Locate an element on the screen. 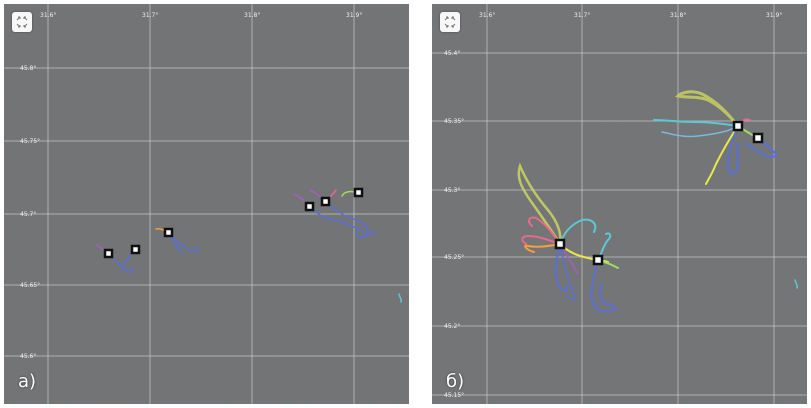 This screenshot has height=408, width=811. lat-tick: 45.6° is located at coordinates (28, 356).